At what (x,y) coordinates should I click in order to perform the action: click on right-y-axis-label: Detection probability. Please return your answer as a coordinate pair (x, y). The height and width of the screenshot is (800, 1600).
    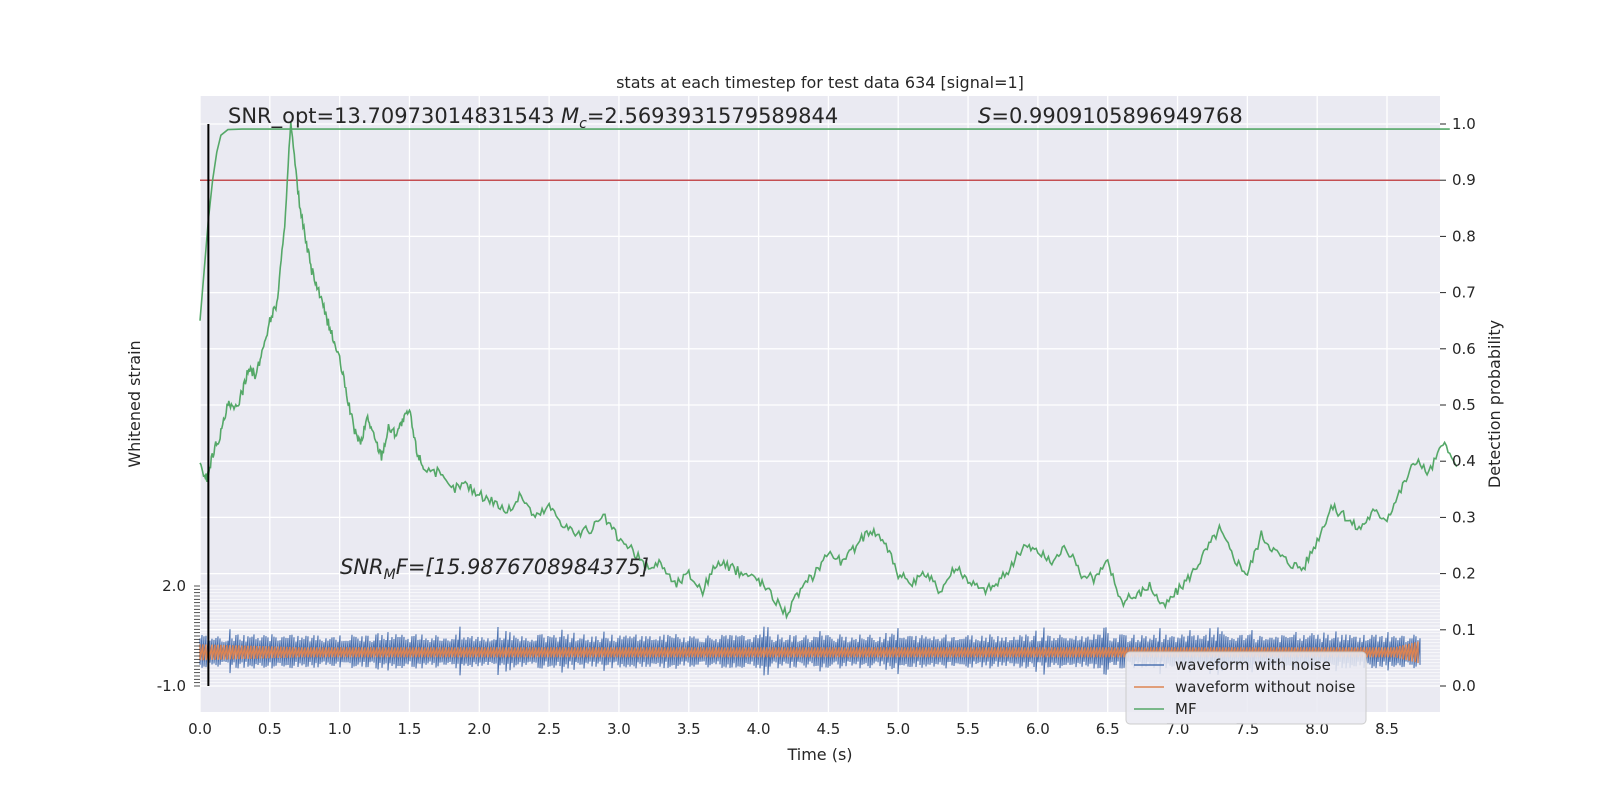
    Looking at the image, I should click on (1494, 404).